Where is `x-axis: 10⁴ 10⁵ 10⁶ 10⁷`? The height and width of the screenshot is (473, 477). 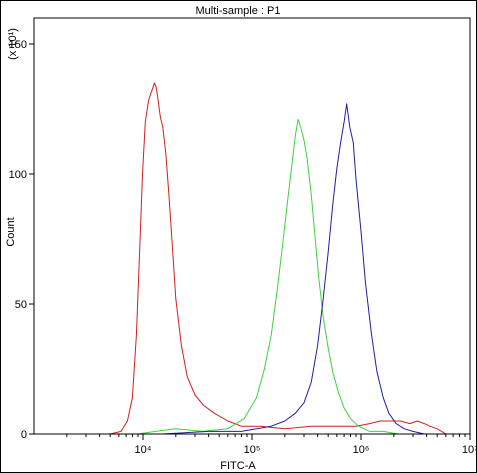
x-axis: 10⁴ 10⁵ 10⁶ 10⁷ is located at coordinates (271, 445).